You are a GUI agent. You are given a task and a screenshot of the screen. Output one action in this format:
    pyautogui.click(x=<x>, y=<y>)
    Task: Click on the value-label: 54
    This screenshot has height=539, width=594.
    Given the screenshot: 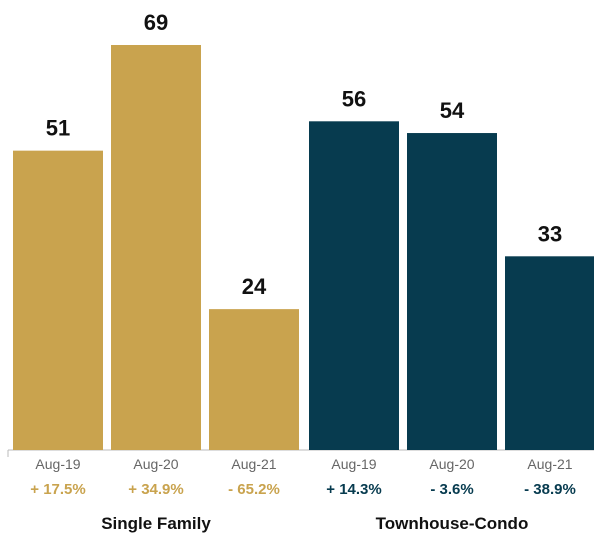 What is the action you would take?
    pyautogui.click(x=452, y=110)
    